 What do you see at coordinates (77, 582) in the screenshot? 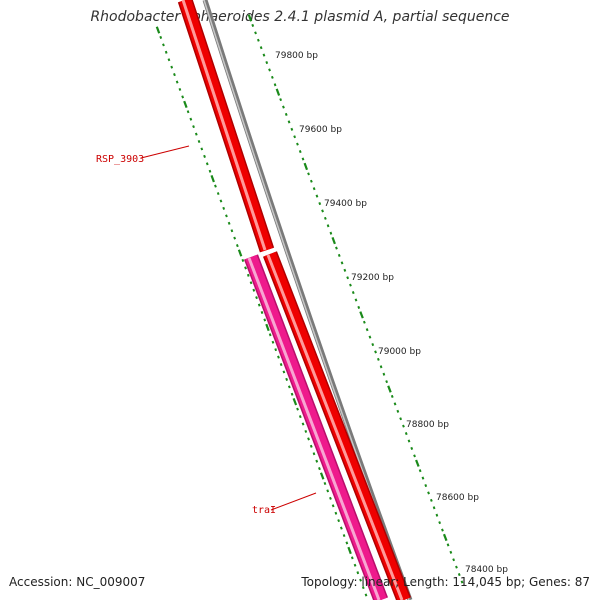
I see `accession-text: Accession: NC_009007` at bounding box center [77, 582].